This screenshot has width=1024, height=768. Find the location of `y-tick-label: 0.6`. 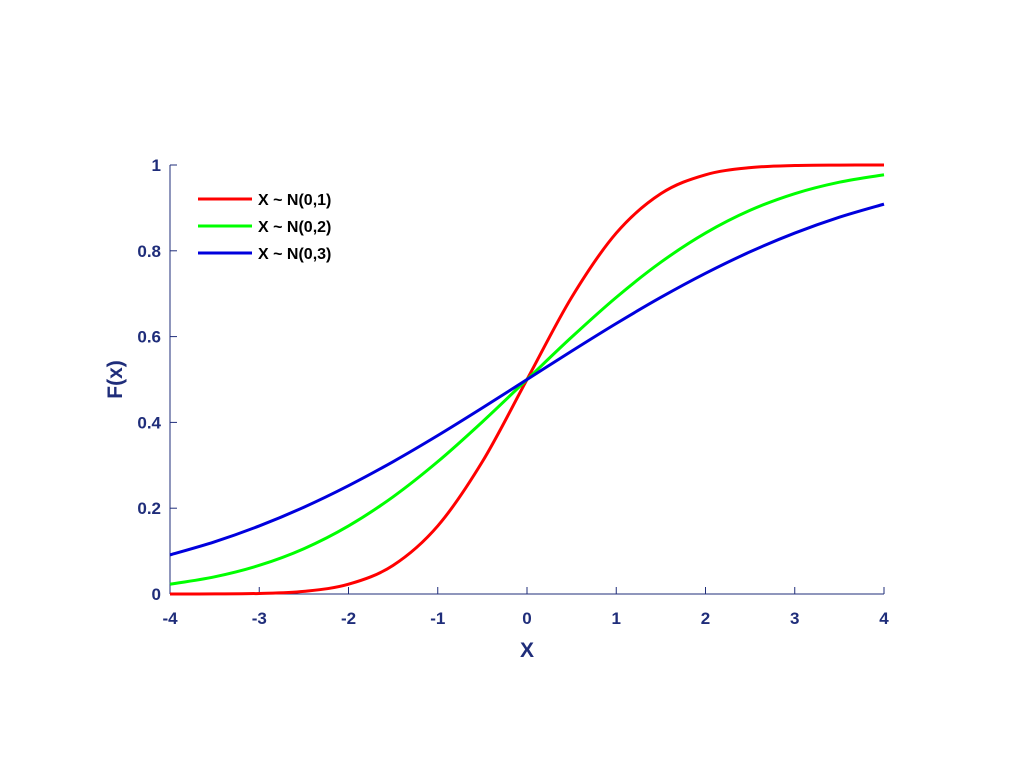

y-tick-label: 0.6 is located at coordinates (149, 337).